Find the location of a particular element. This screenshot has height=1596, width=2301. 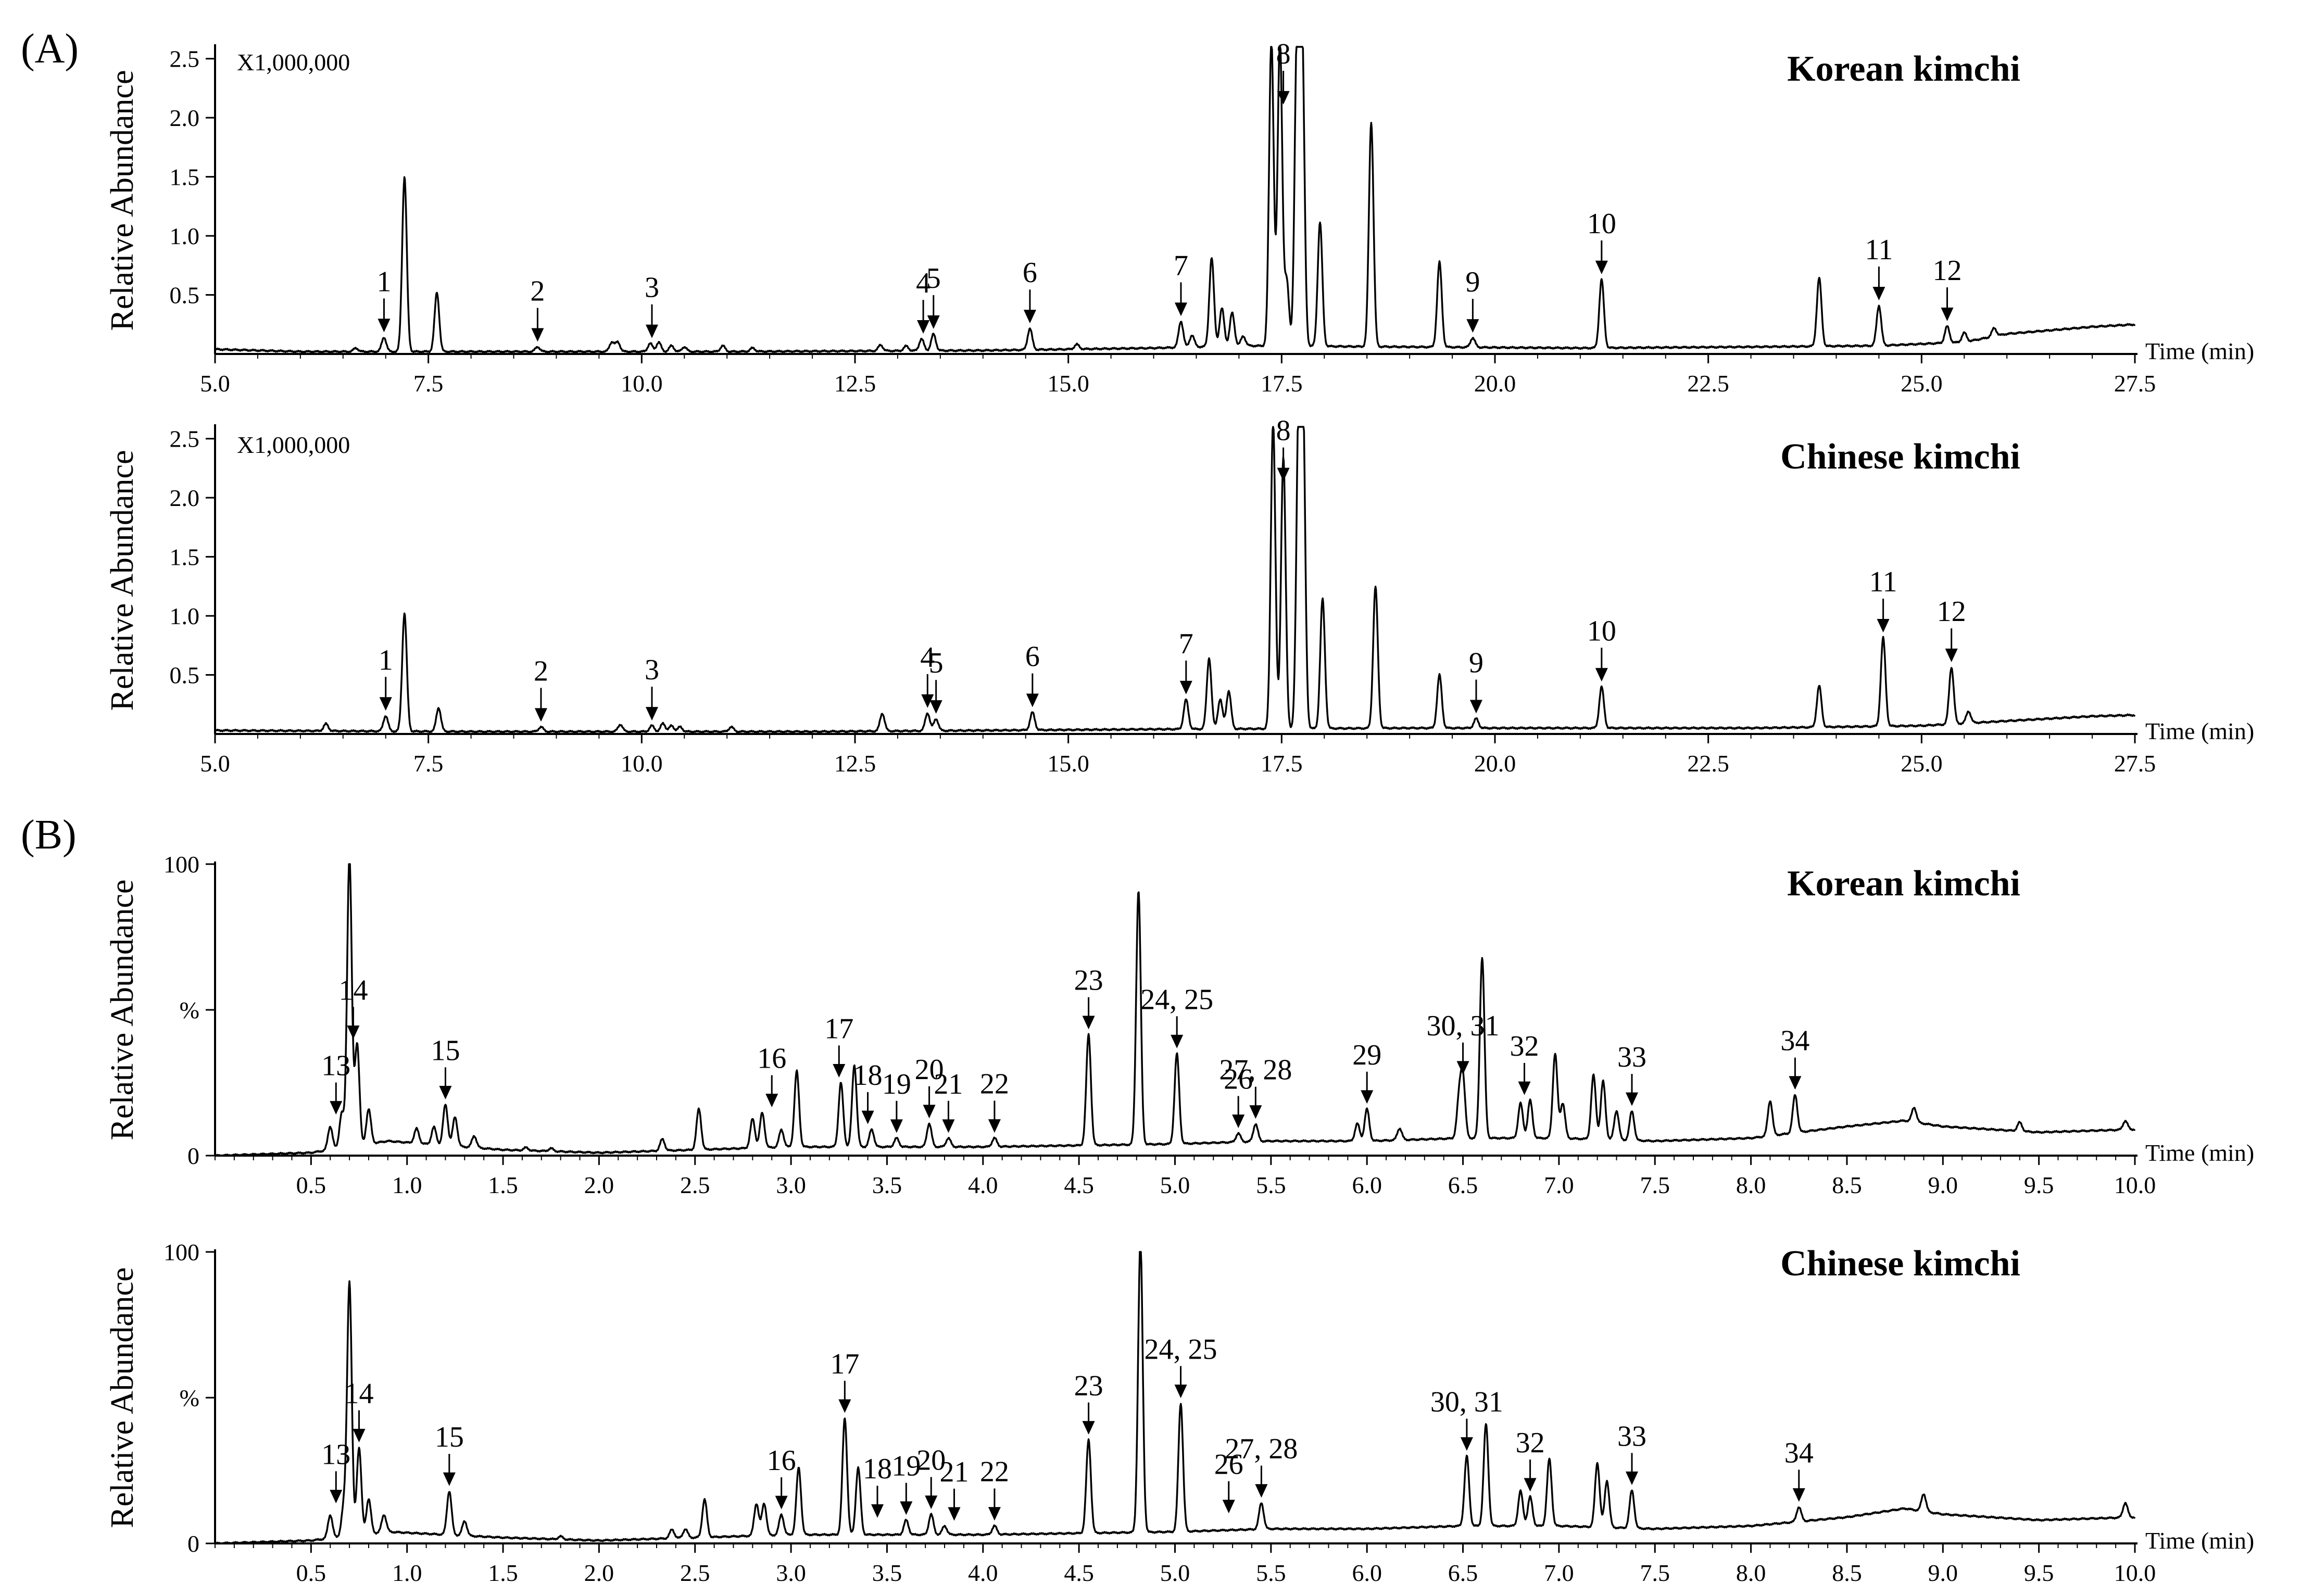

peak-label: 20 is located at coordinates (931, 1460).